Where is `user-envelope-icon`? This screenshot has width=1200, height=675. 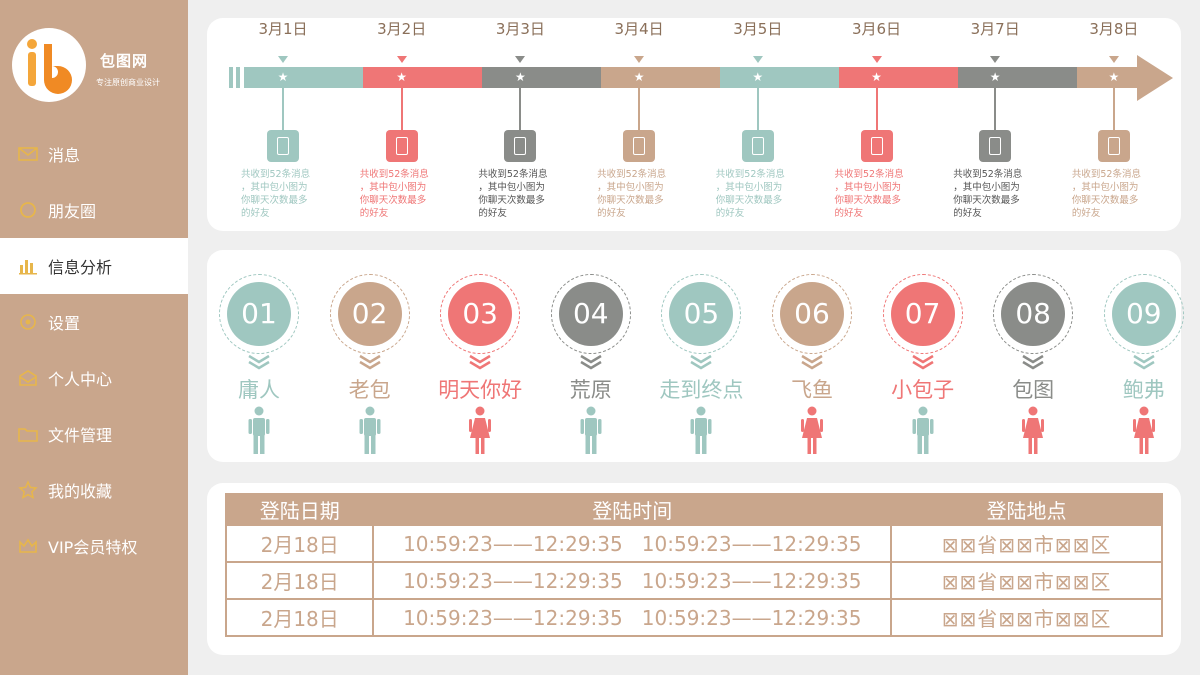 user-envelope-icon is located at coordinates (28, 378).